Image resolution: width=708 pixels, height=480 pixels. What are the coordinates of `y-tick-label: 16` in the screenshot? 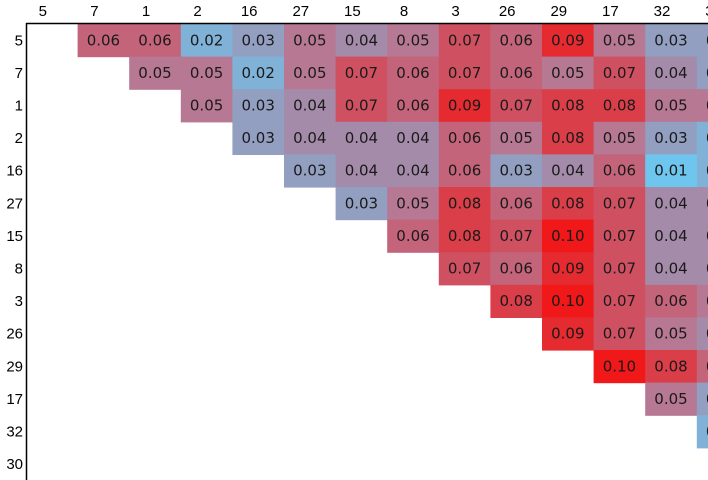 It's located at (14, 171).